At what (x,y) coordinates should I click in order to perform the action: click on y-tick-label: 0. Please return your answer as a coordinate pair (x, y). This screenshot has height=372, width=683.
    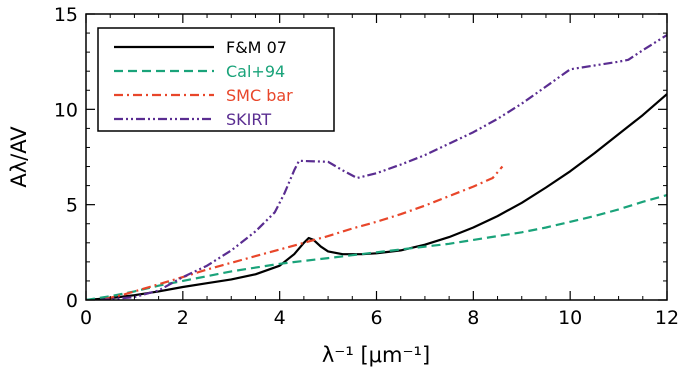
    Looking at the image, I should click on (72, 301).